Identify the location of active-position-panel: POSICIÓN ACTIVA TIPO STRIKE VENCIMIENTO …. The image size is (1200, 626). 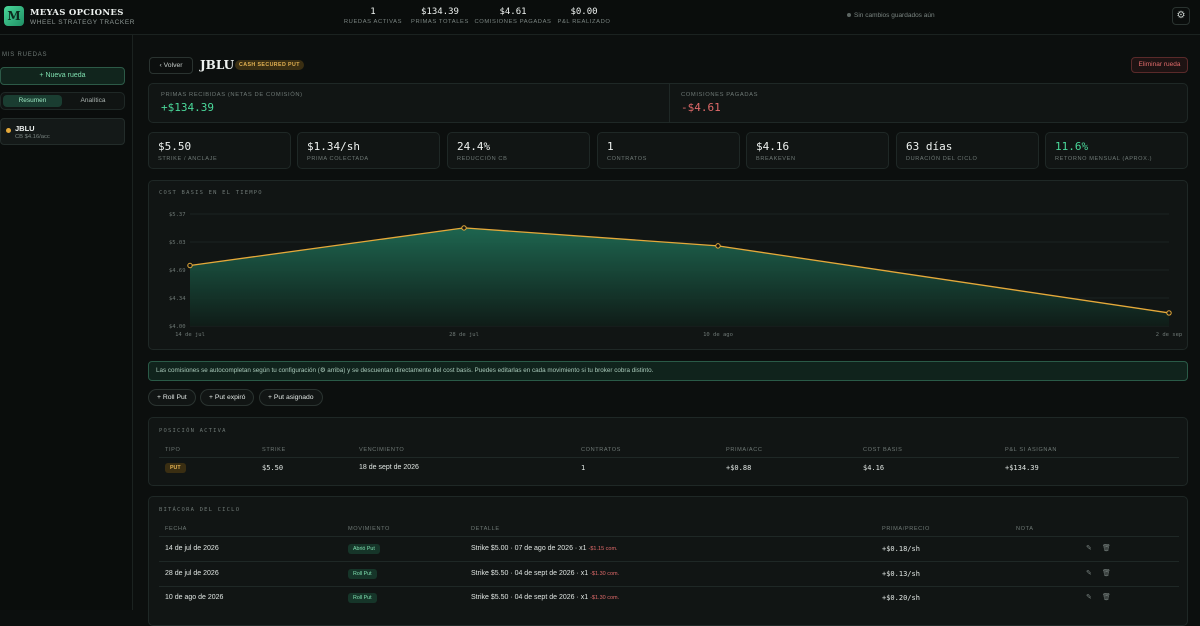
(668, 451).